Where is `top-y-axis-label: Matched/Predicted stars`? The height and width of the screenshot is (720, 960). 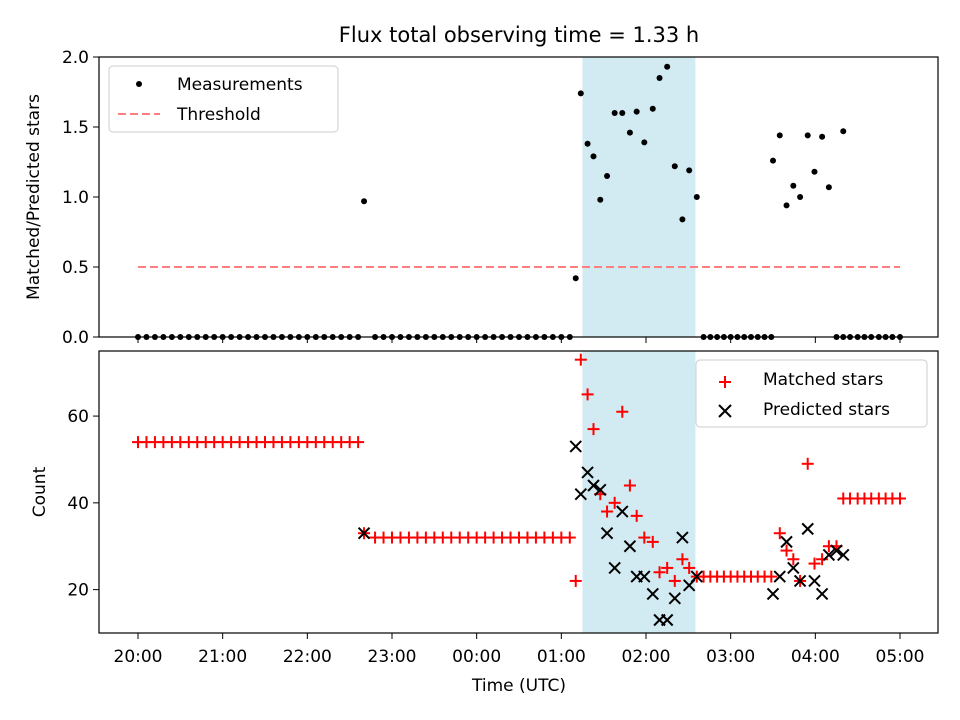
top-y-axis-label: Matched/Predicted stars is located at coordinates (34, 197).